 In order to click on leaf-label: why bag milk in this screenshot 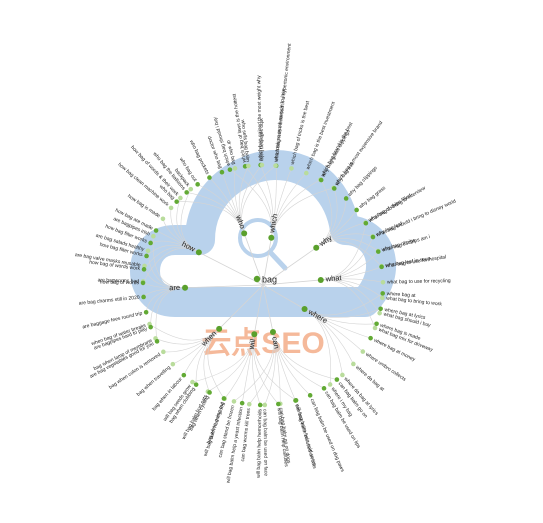, I will do `click(345, 173)`.